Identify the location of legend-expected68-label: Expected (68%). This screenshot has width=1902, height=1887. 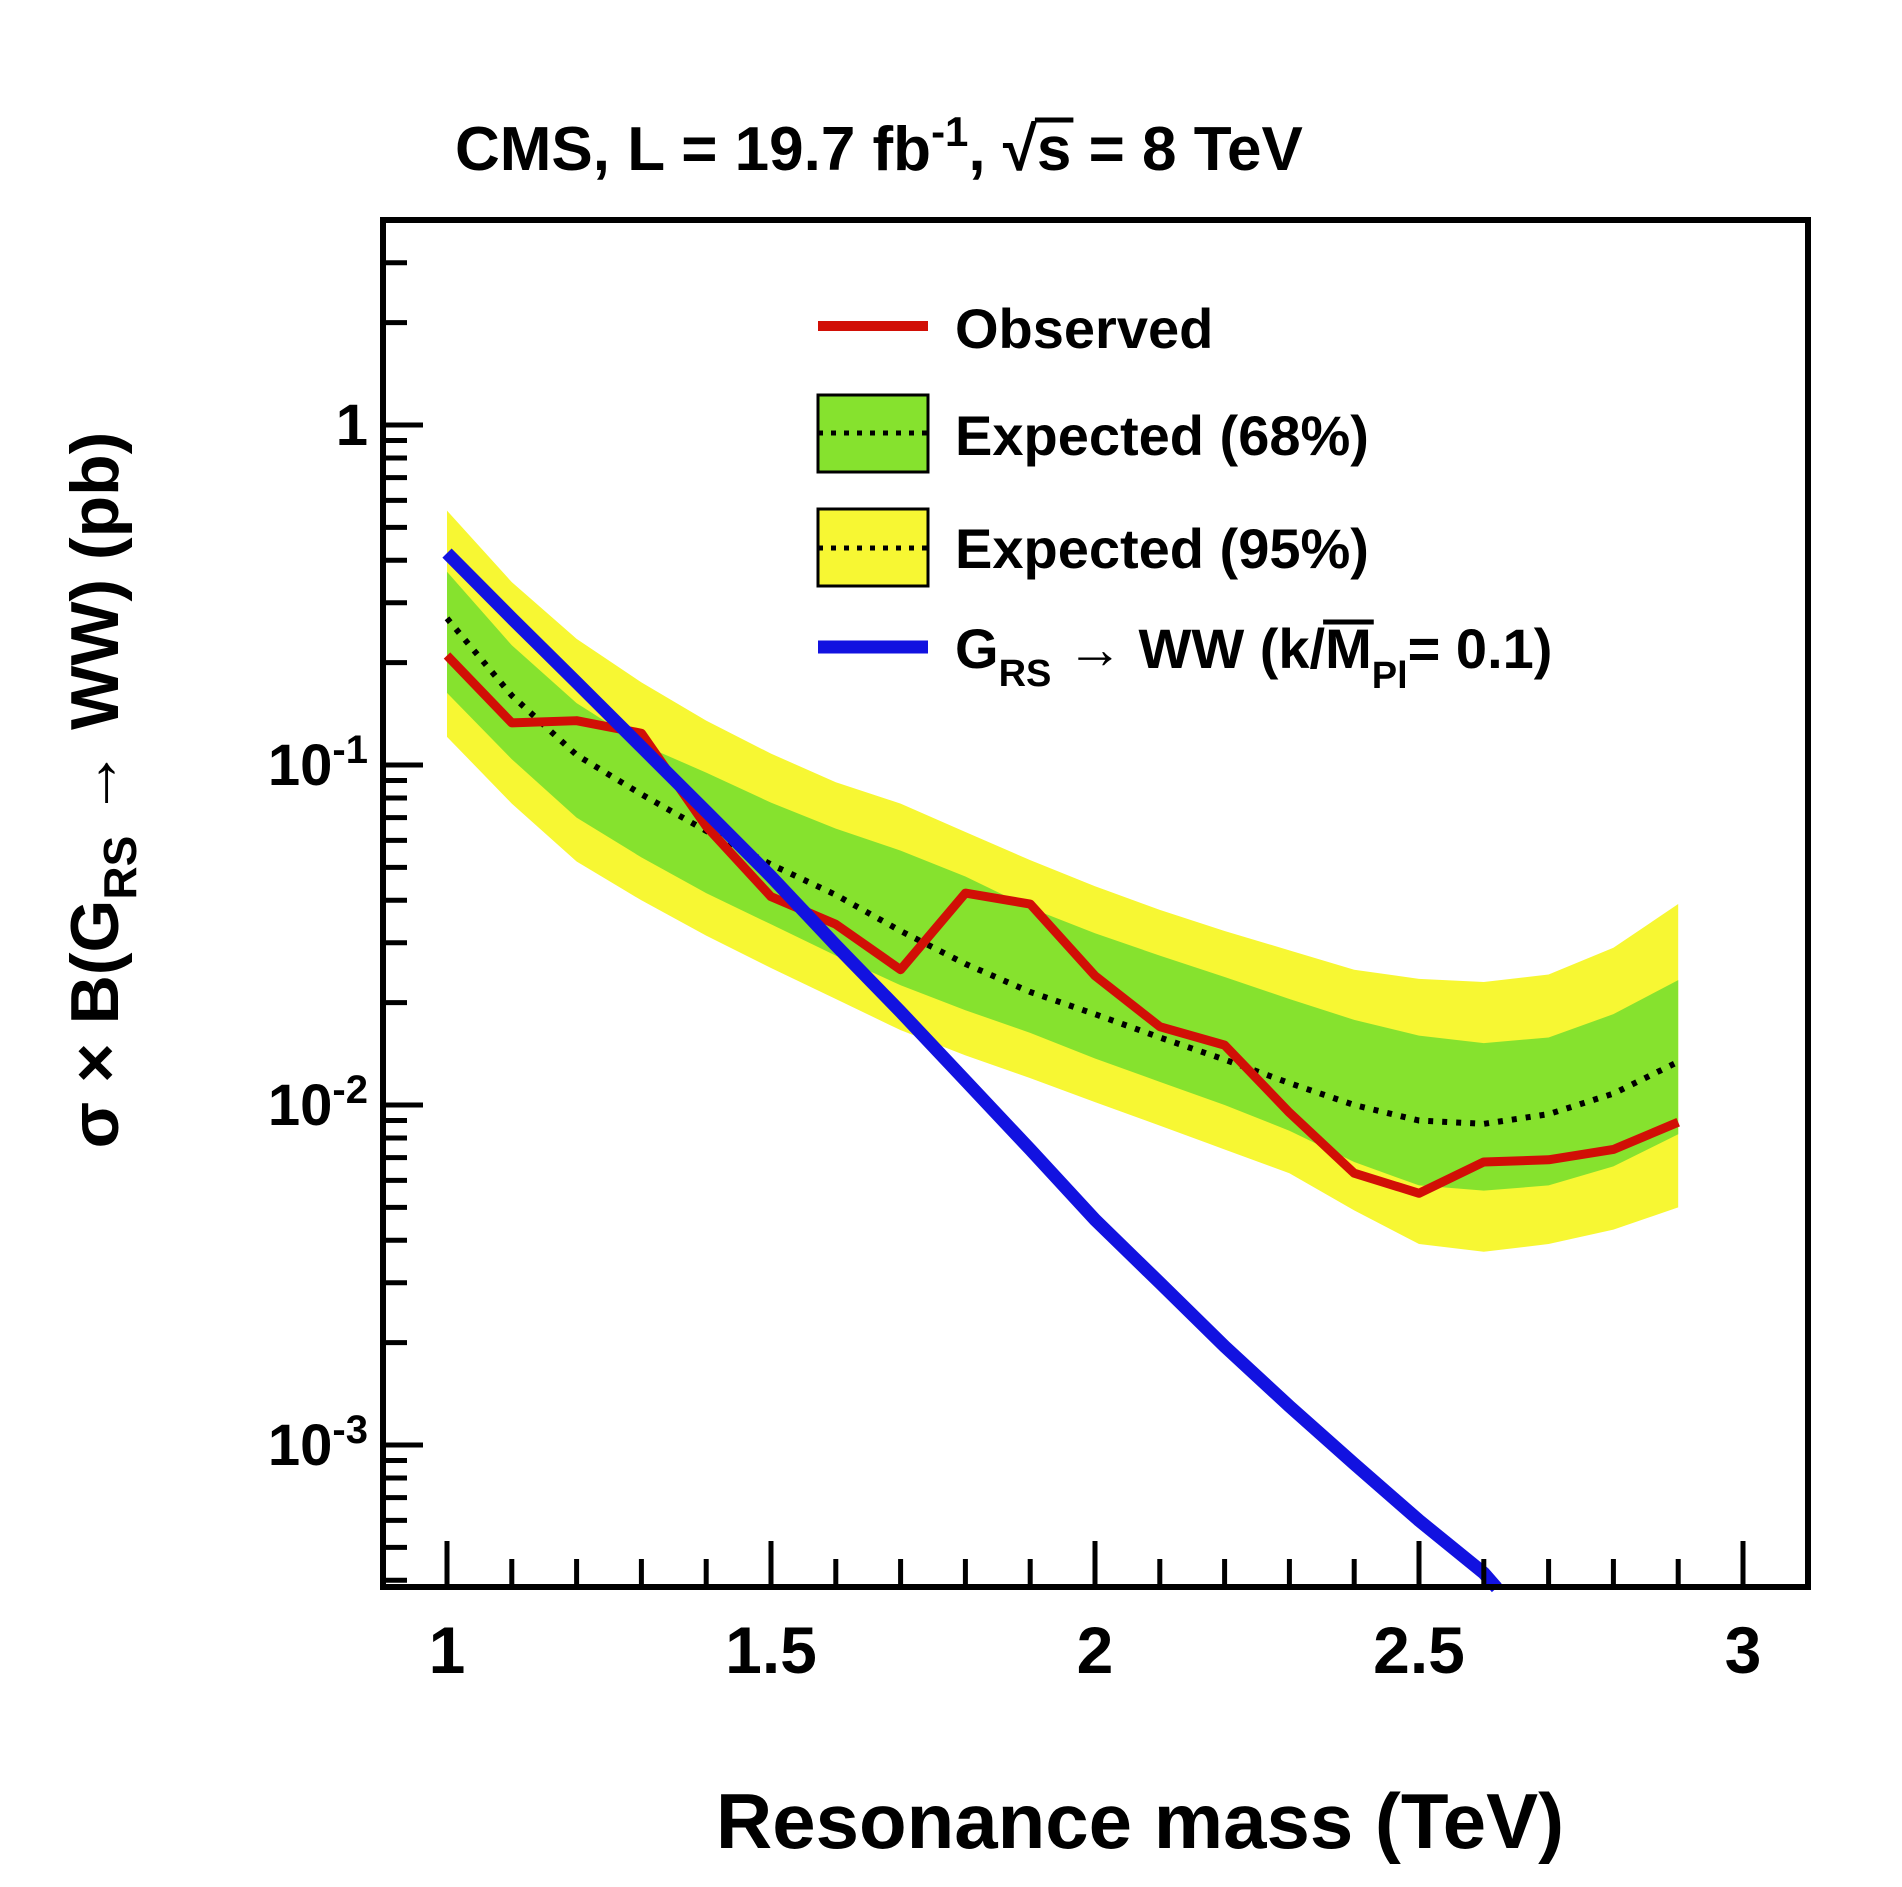
(1162, 435).